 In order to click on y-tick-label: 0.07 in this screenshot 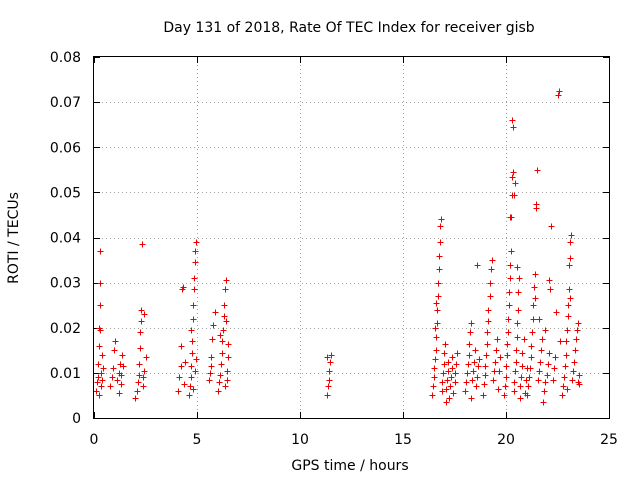, I will do `click(65, 103)`.